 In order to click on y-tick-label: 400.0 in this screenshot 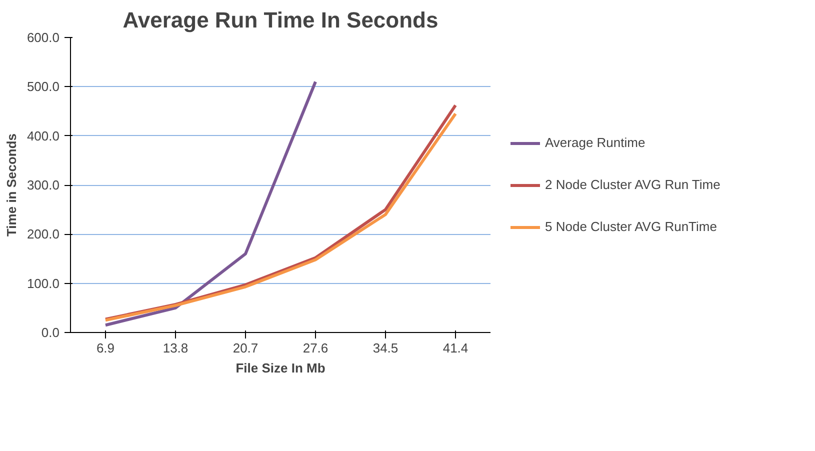, I will do `click(43, 136)`.